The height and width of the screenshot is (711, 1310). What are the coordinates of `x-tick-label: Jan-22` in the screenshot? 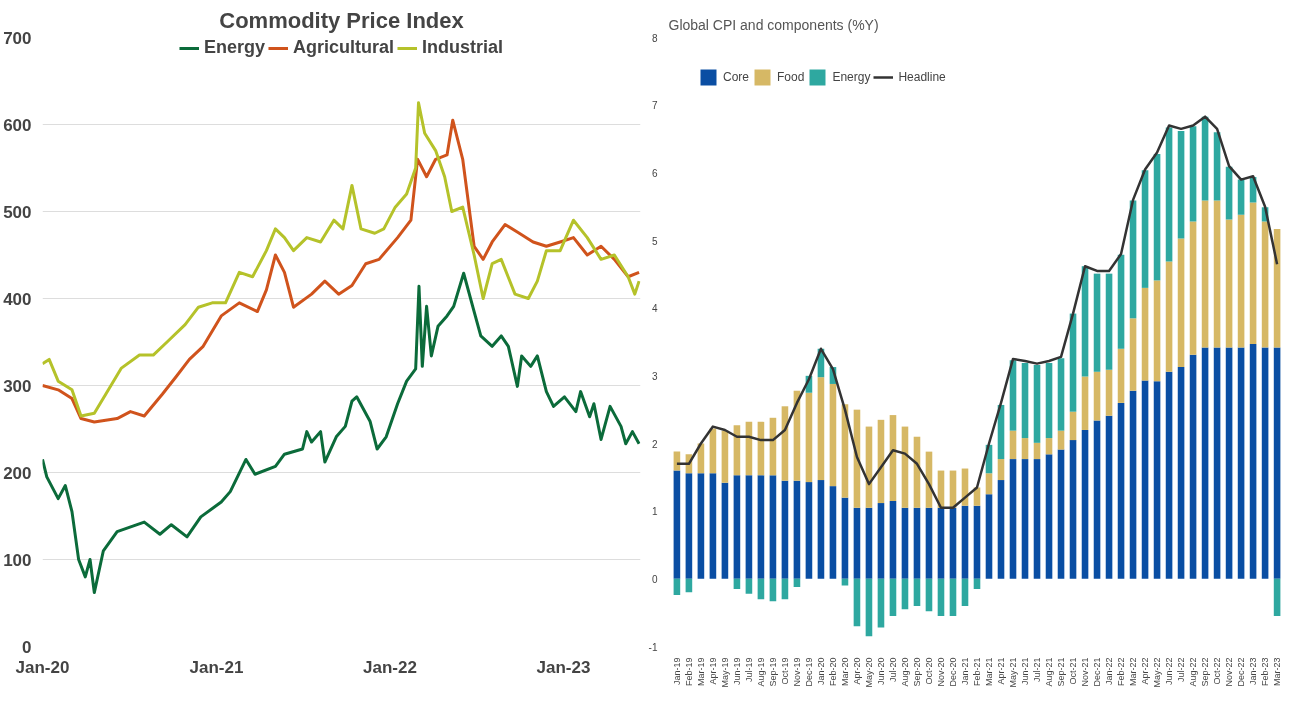 It's located at (1109, 671).